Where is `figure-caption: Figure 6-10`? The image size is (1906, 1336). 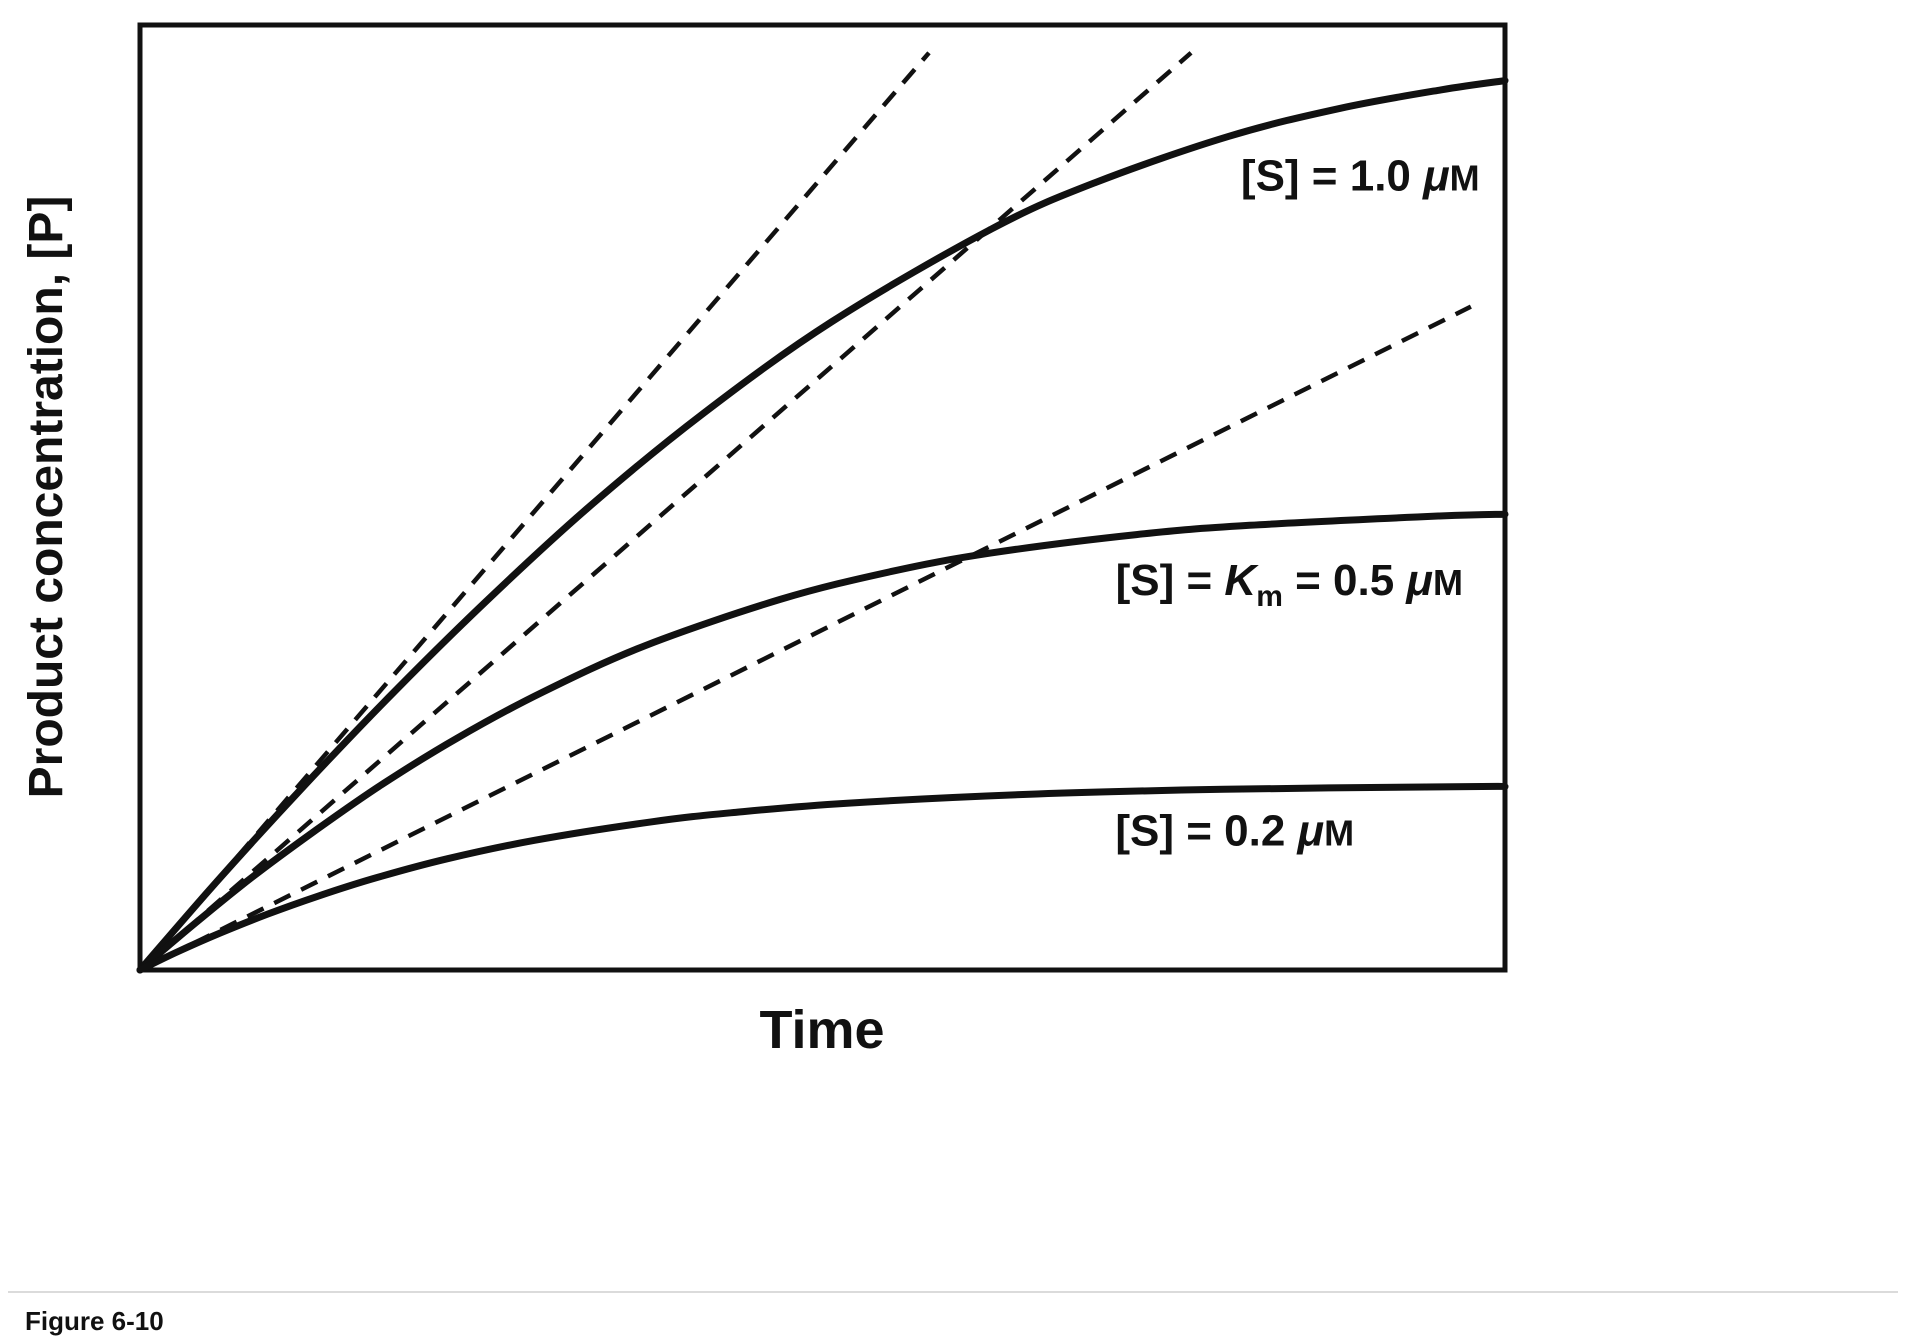
figure-caption: Figure 6-10 is located at coordinates (94, 1321).